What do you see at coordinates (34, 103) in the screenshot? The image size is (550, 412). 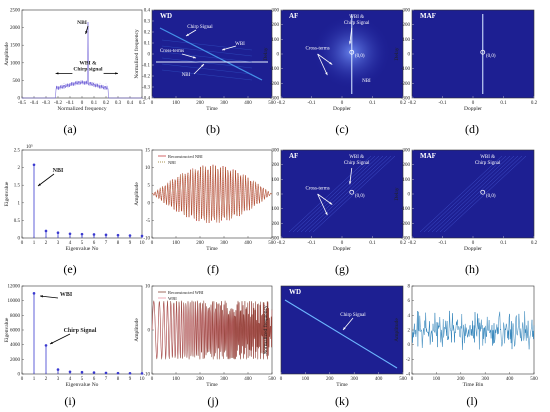 I see `x-tick-label: -0.4` at bounding box center [34, 103].